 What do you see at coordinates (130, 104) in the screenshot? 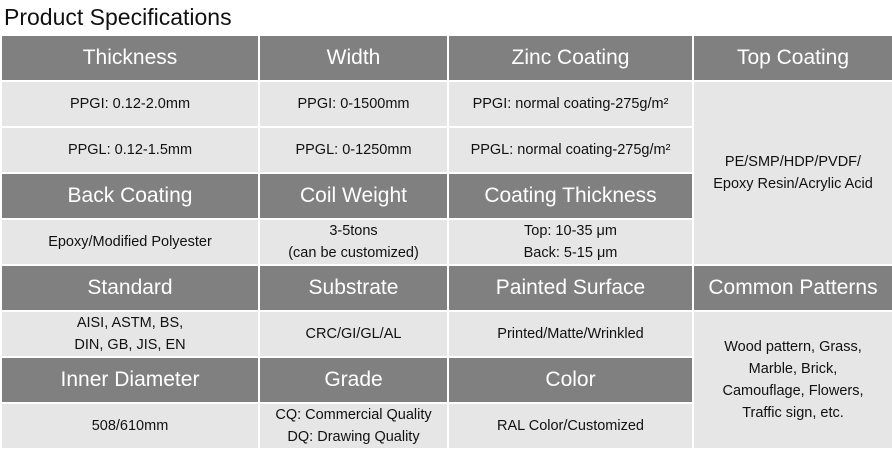
I see `data-cell: PPGI: 0.12-2.0mm` at bounding box center [130, 104].